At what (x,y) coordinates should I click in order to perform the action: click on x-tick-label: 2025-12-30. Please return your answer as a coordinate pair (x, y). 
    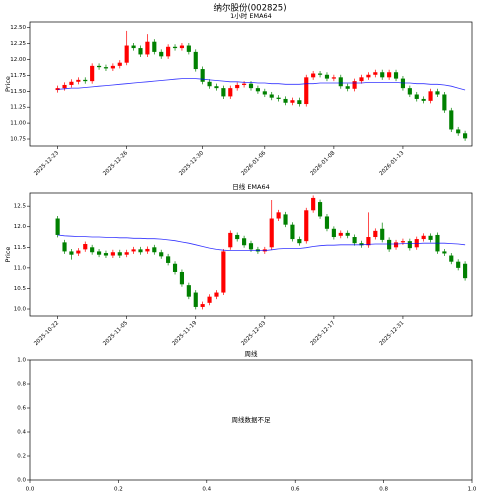
    Looking at the image, I should click on (191, 163).